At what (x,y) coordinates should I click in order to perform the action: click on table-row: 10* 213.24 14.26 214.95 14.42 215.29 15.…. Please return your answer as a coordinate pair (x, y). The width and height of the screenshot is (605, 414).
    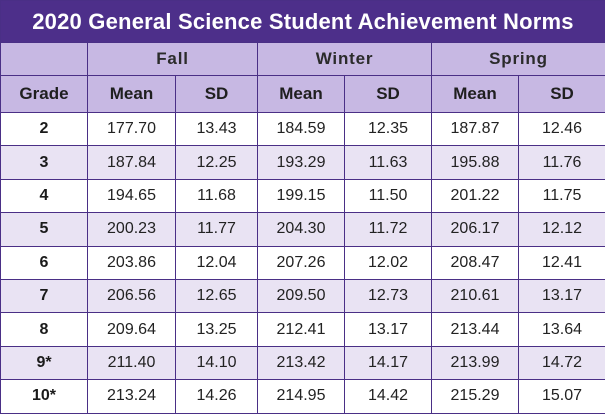
    Looking at the image, I should click on (302, 396).